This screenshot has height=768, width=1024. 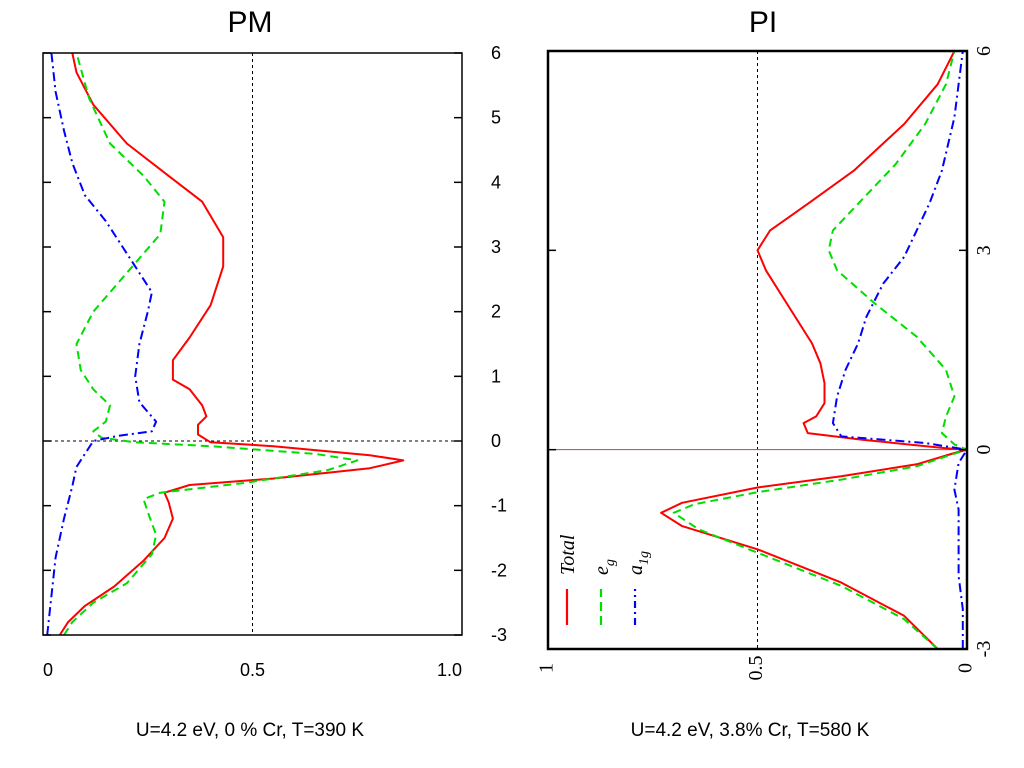 What do you see at coordinates (499, 506) in the screenshot?
I see `y-tick-label: -1` at bounding box center [499, 506].